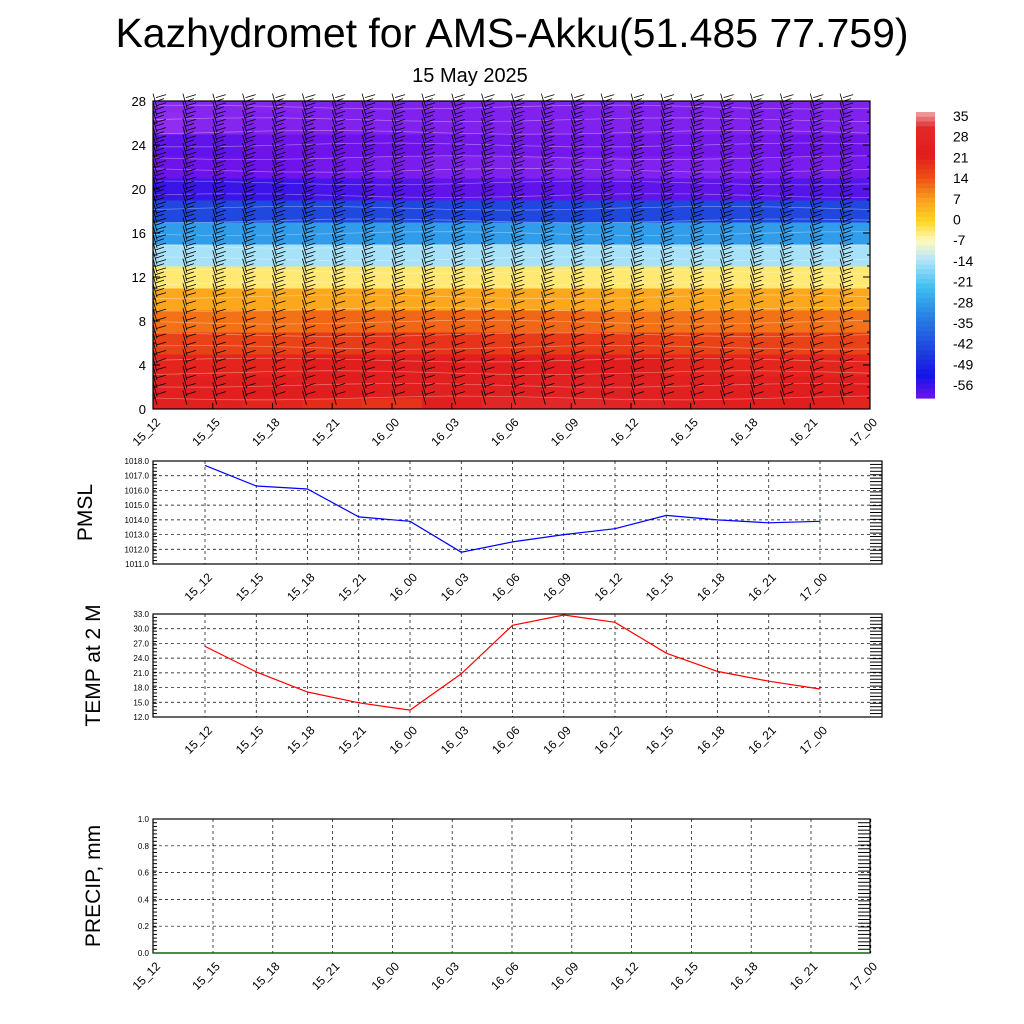 The height and width of the screenshot is (1024, 1024). I want to click on xtick-label: 16_18, so click(711, 587).